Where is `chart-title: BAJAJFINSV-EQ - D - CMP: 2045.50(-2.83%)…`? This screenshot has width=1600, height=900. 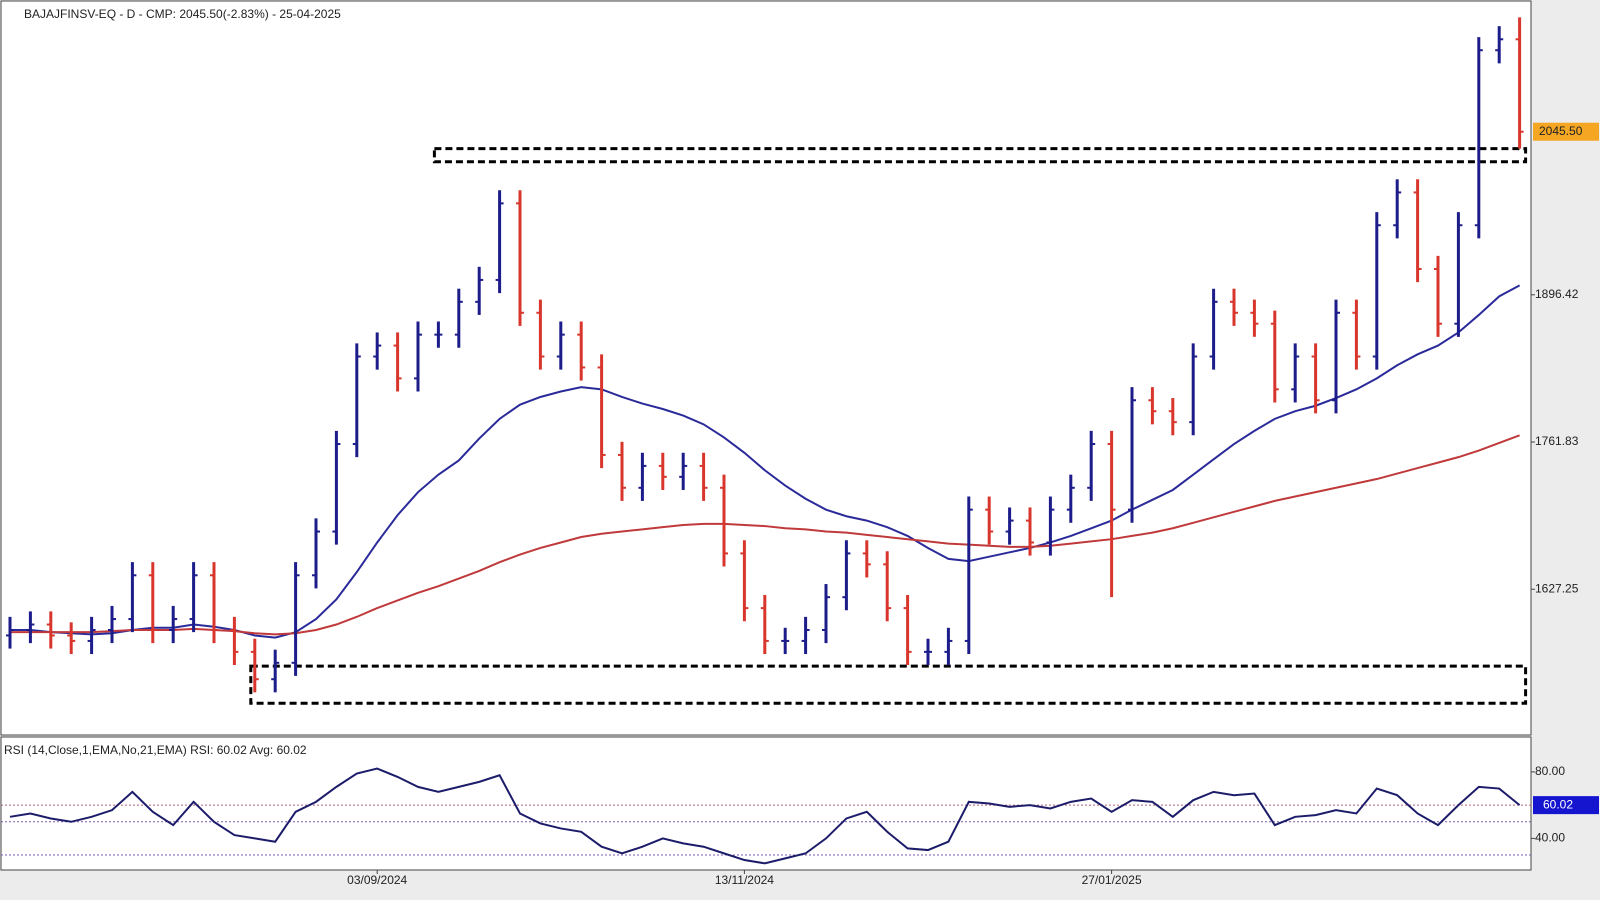
chart-title: BAJAJFINSV-EQ - D - CMP: 2045.50(-2.83%)… is located at coordinates (182, 14).